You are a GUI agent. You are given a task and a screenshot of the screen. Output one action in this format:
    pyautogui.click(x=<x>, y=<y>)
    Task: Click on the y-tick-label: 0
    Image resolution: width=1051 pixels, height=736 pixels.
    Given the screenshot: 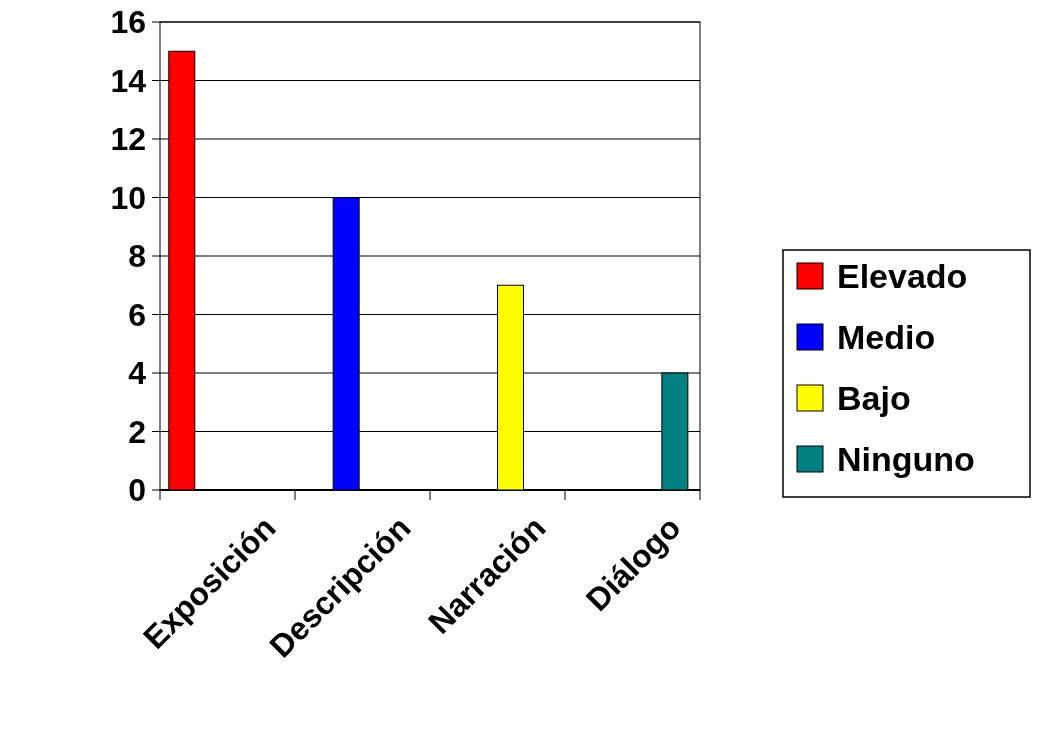 What is the action you would take?
    pyautogui.click(x=137, y=490)
    